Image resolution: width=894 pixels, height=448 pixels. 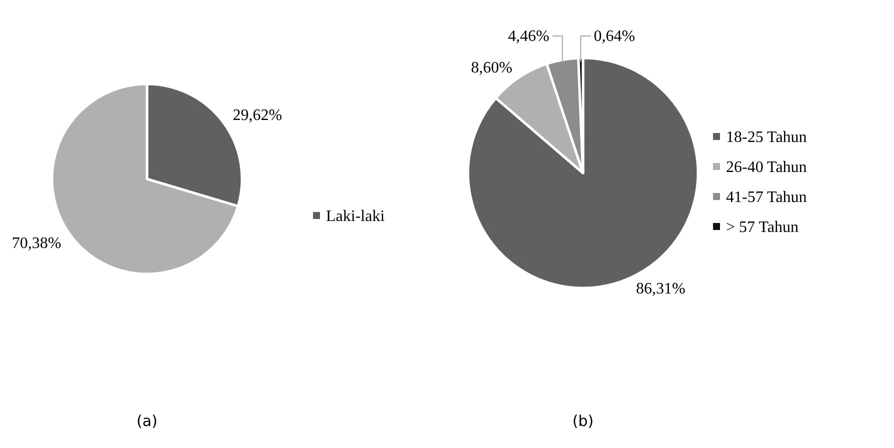 I want to click on data-label: 29,62%, so click(x=257, y=115).